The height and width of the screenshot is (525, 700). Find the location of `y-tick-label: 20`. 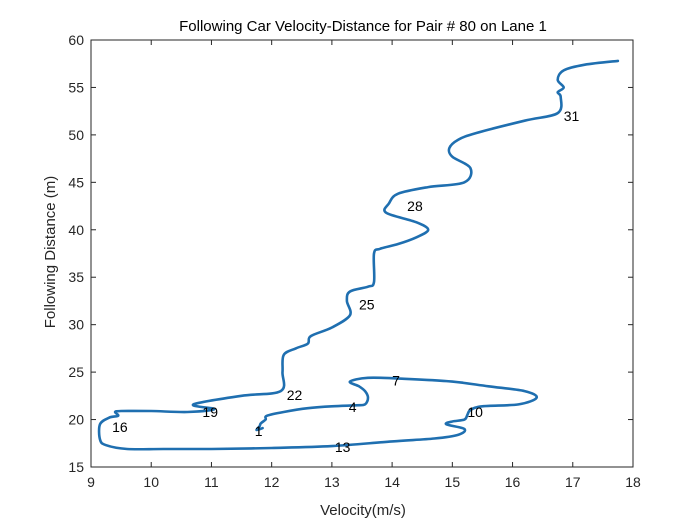

y-tick-label: 20 is located at coordinates (76, 420).